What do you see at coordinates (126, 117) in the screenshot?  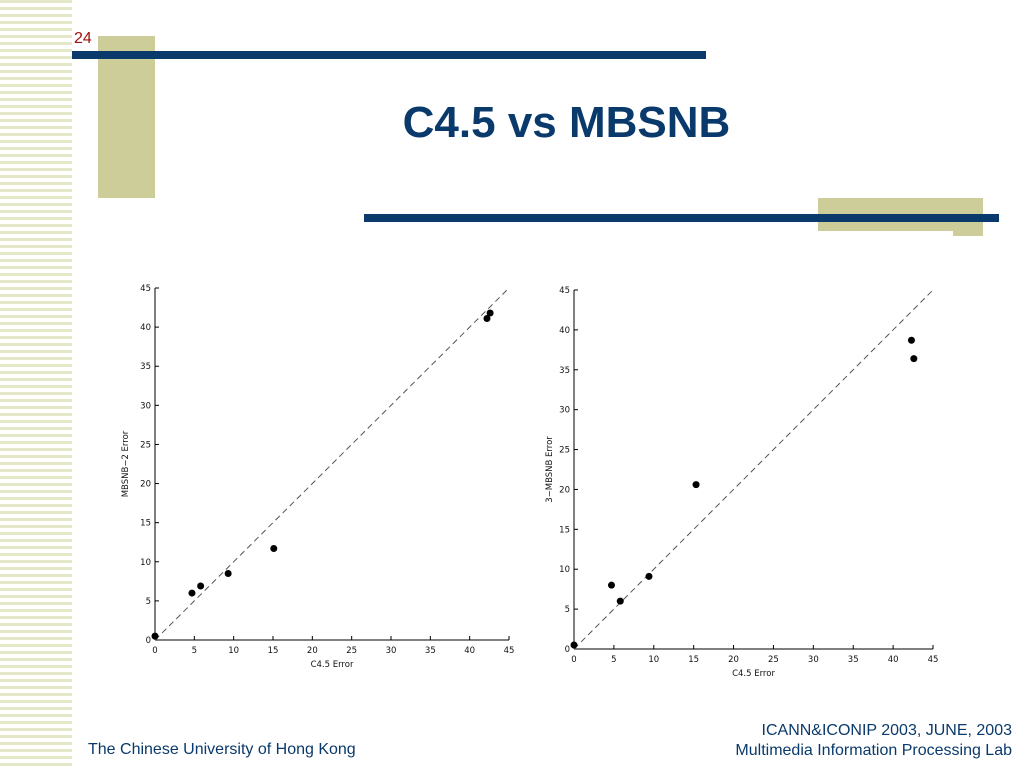 I see `tan-accent-block-left` at bounding box center [126, 117].